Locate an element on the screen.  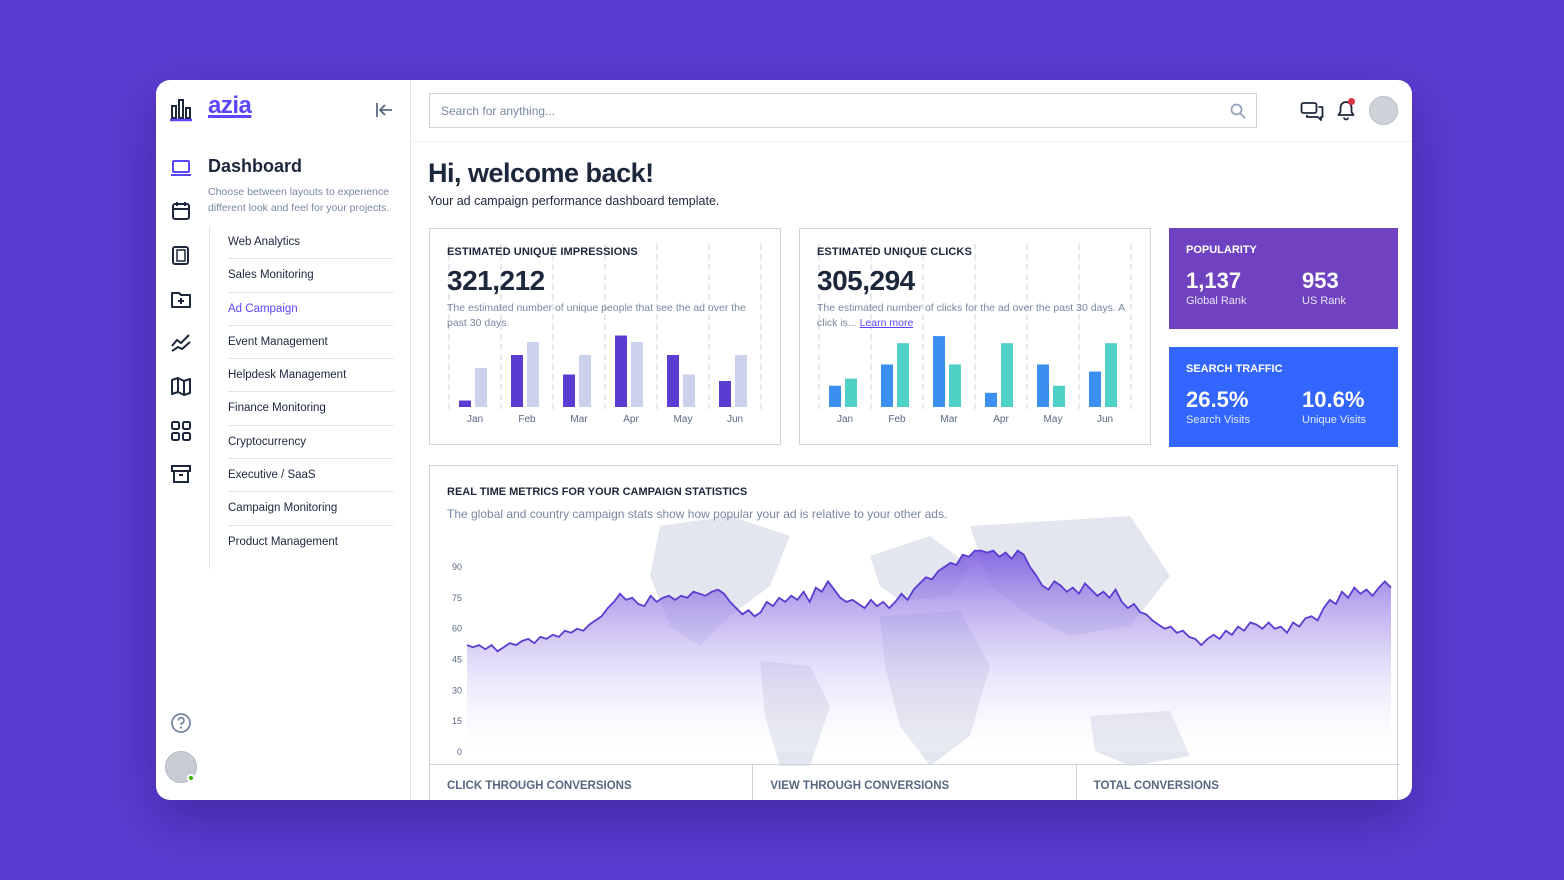
clicks-x-tick-label: Feb is located at coordinates (897, 419).